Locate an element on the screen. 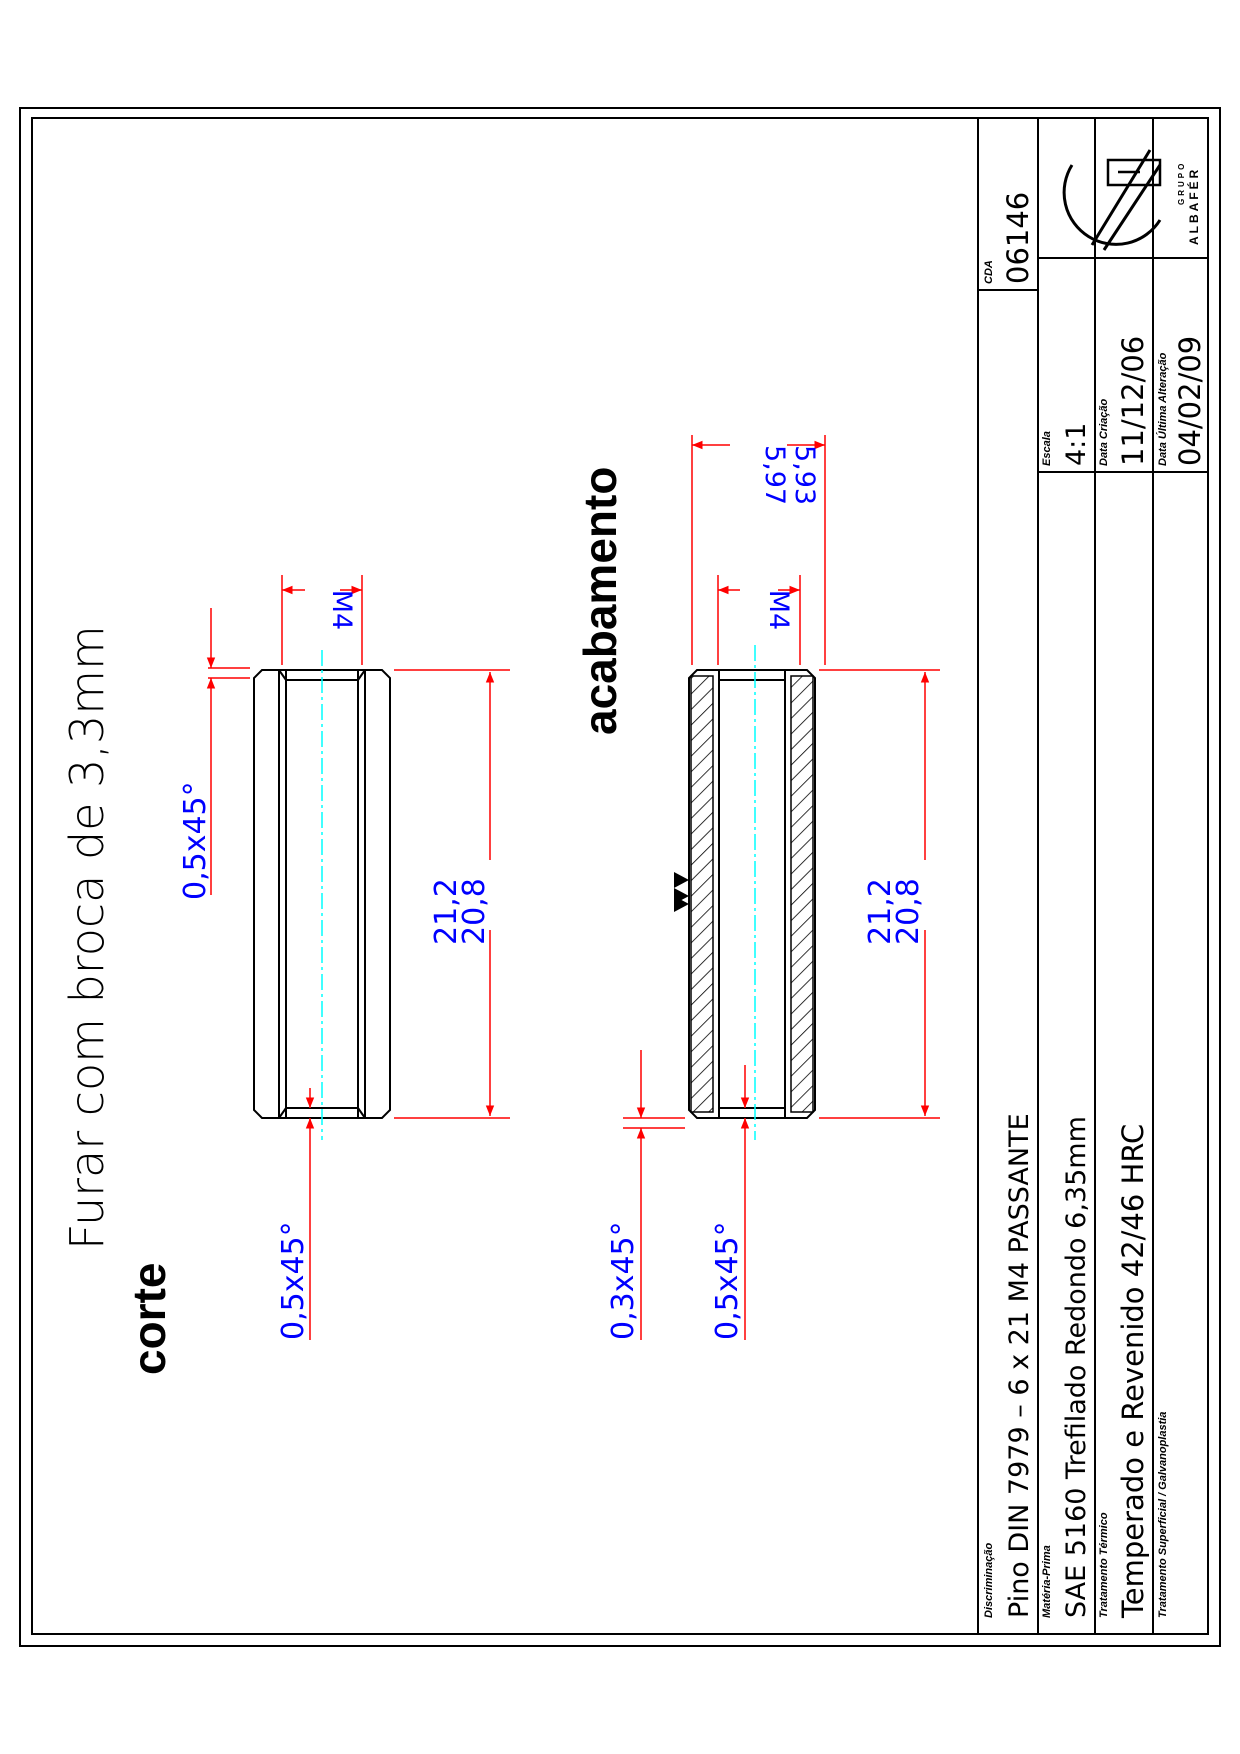 The image size is (1240, 1754). cut-length-upper-label: 21,2 is located at coordinates (446, 911).